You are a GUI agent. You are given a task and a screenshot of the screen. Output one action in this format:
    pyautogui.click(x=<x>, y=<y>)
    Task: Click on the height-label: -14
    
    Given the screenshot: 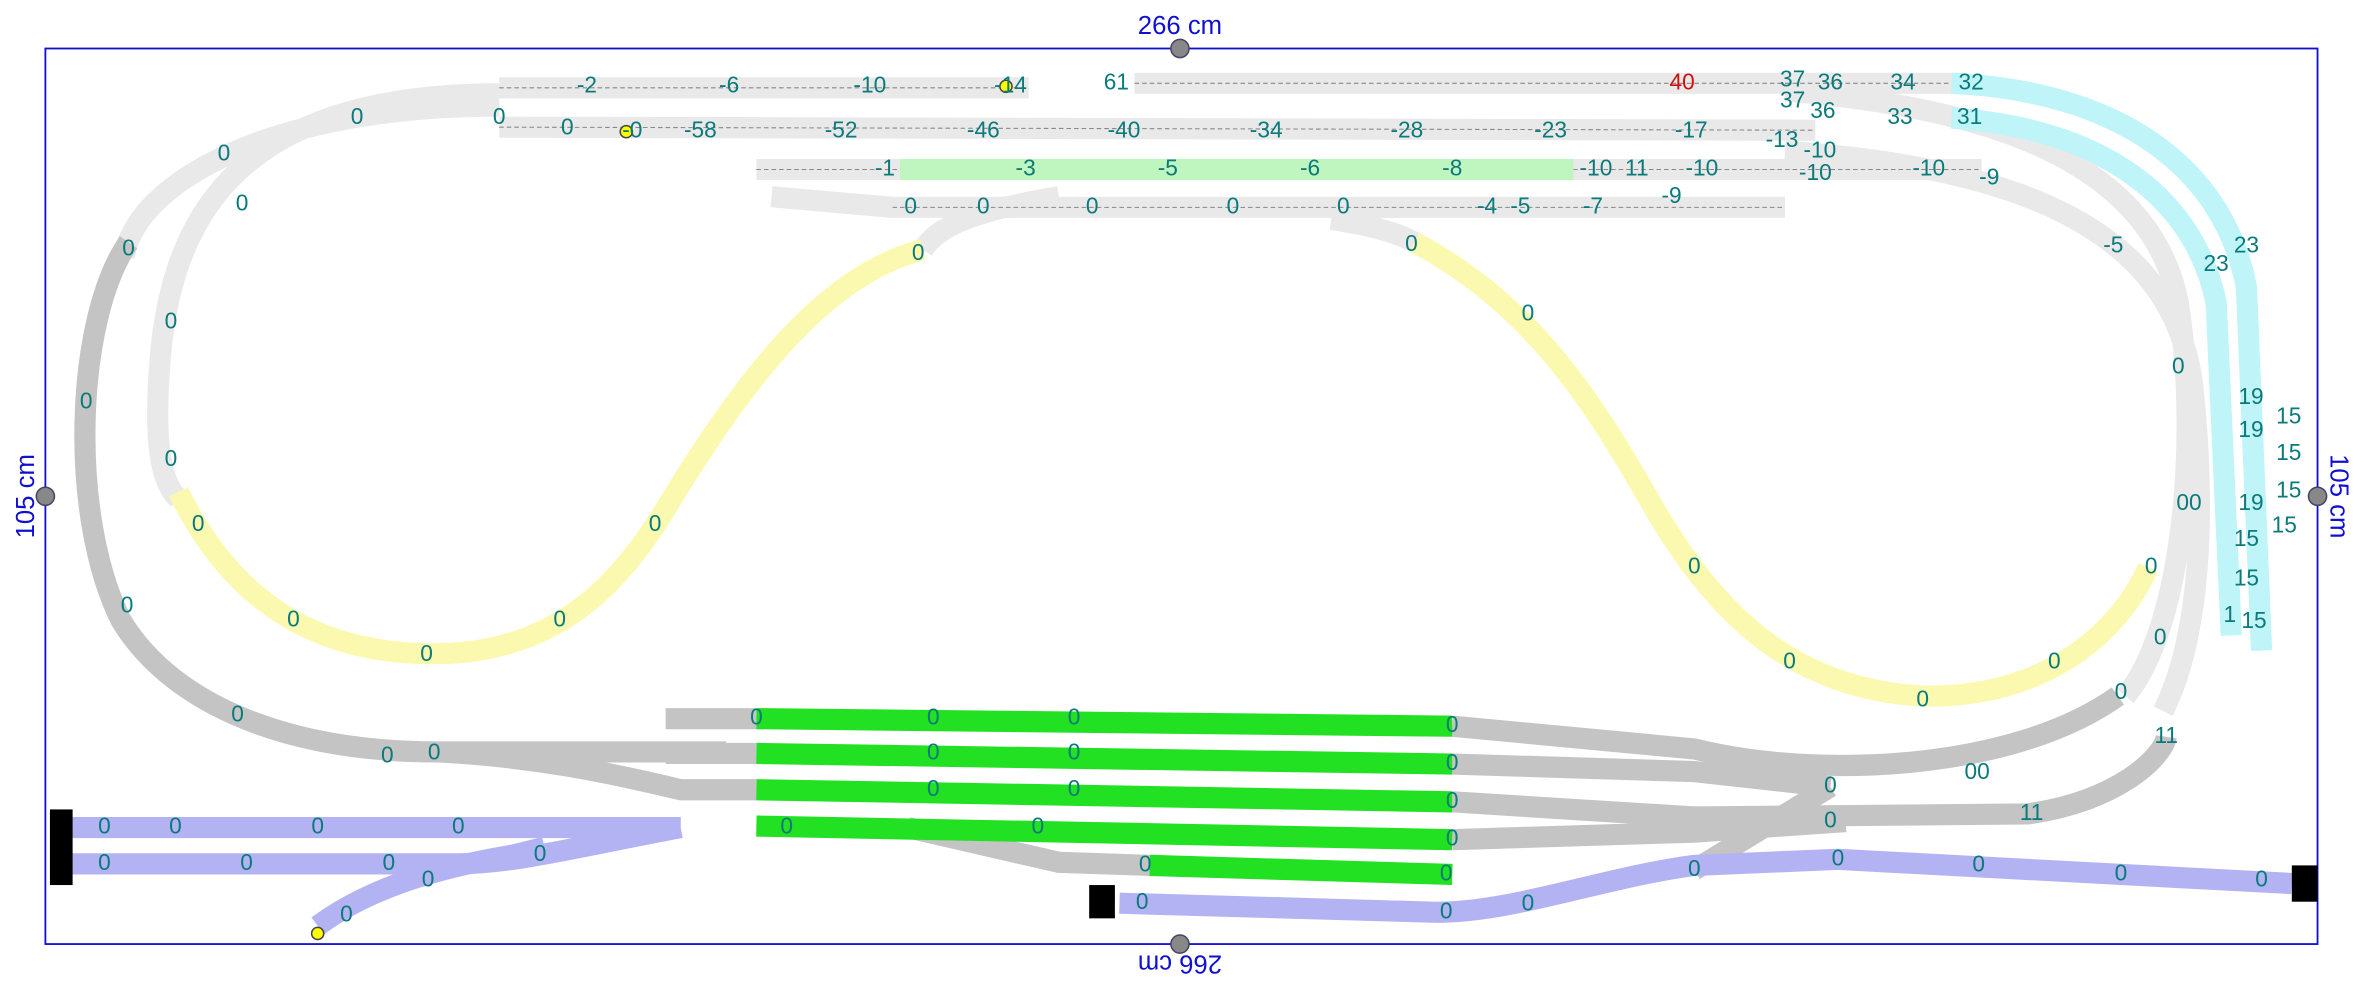 What is the action you would take?
    pyautogui.click(x=1010, y=84)
    